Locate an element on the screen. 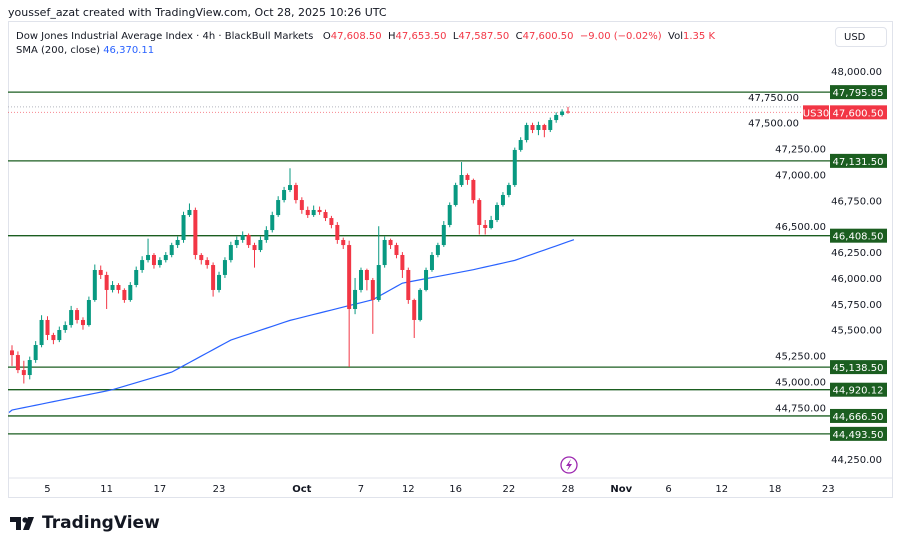 This screenshot has width=900, height=549. y-tick-label: 46,250.00 is located at coordinates (856, 253).